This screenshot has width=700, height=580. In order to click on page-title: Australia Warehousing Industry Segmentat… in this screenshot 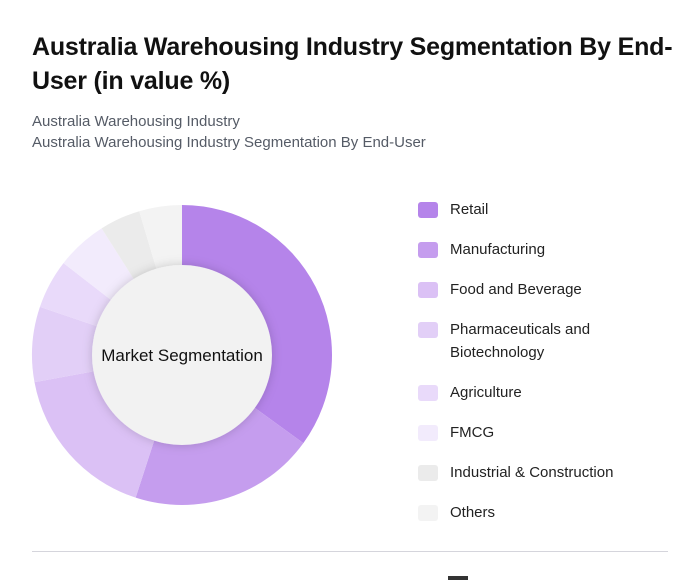, I will do `click(352, 64)`.